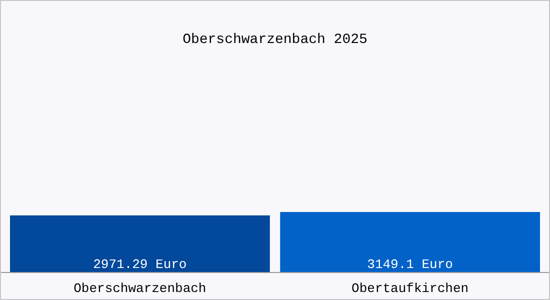 The width and height of the screenshot is (550, 300). Describe the element at coordinates (140, 264) in the screenshot. I see `data-label: 2971.29 Euro` at that location.